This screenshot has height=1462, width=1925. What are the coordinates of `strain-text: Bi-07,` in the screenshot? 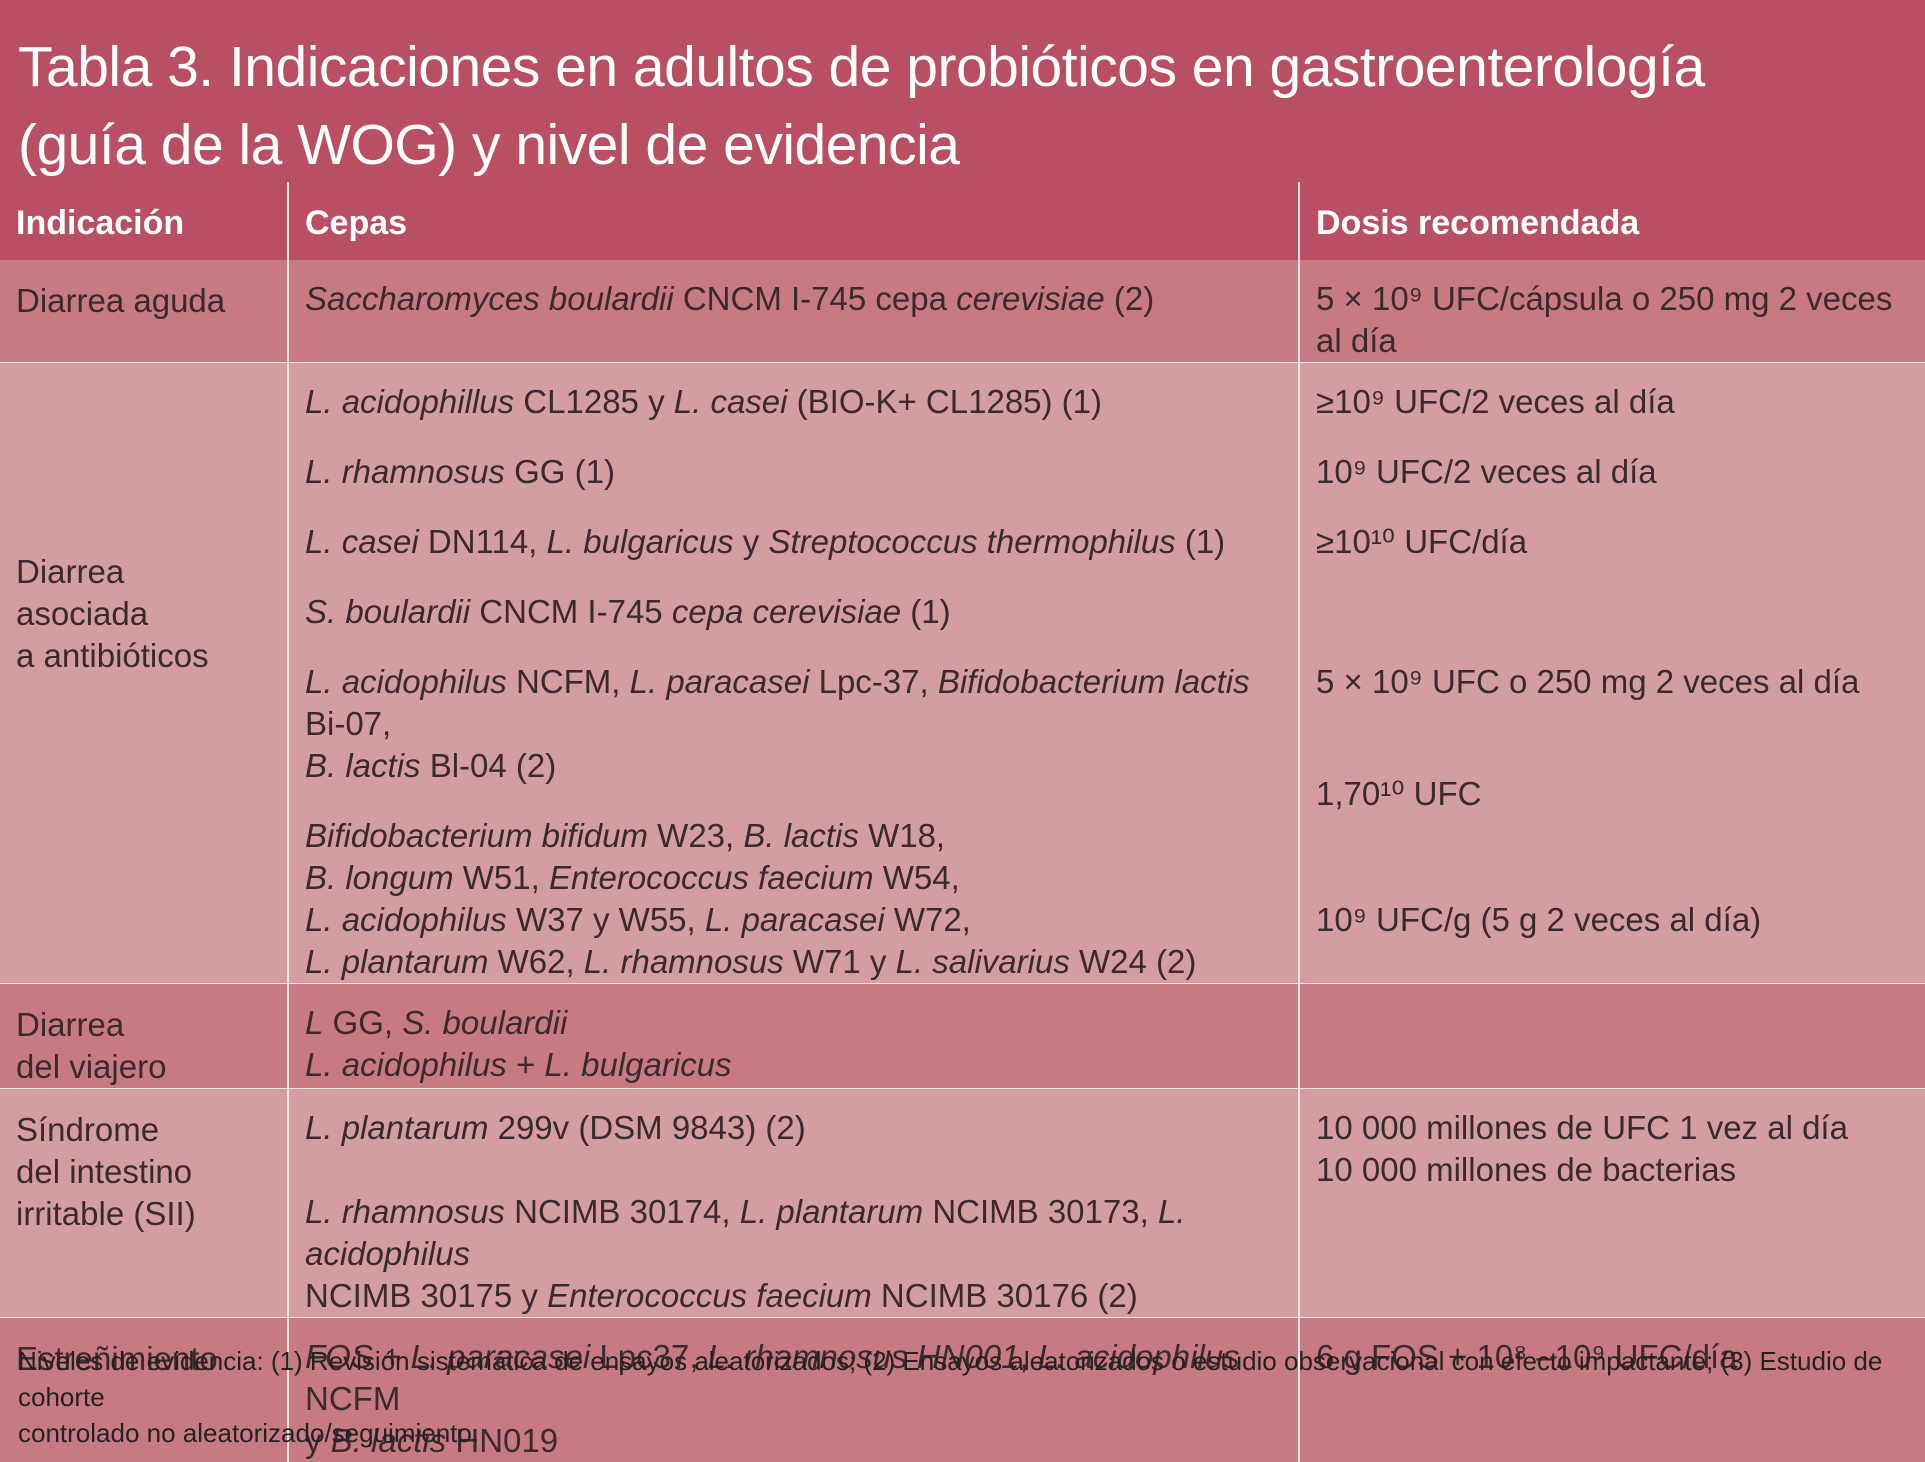 It's located at (348, 723).